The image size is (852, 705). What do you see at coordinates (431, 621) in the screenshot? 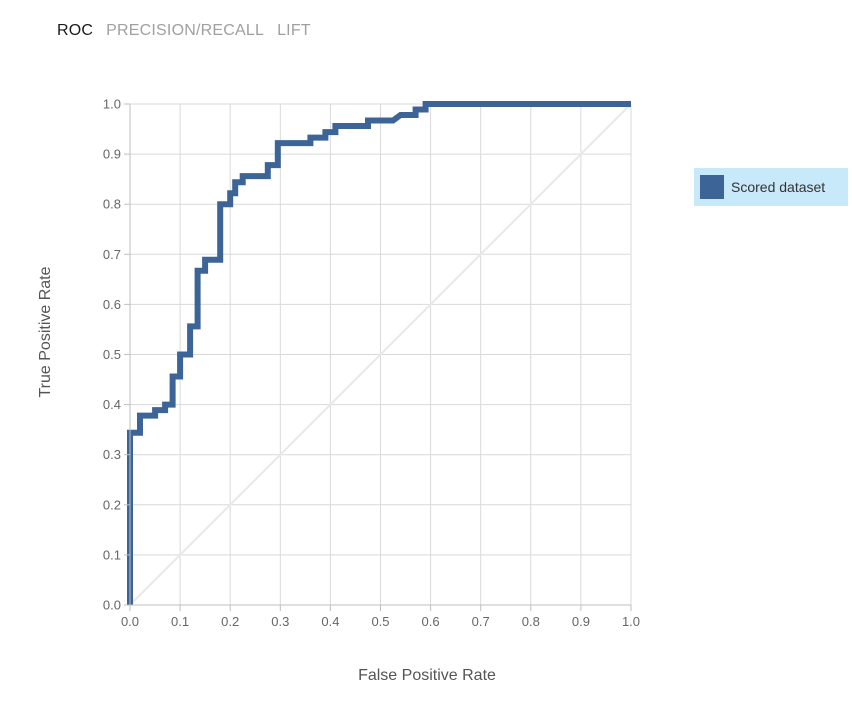
I see `x-tick-label: 0.6` at bounding box center [431, 621].